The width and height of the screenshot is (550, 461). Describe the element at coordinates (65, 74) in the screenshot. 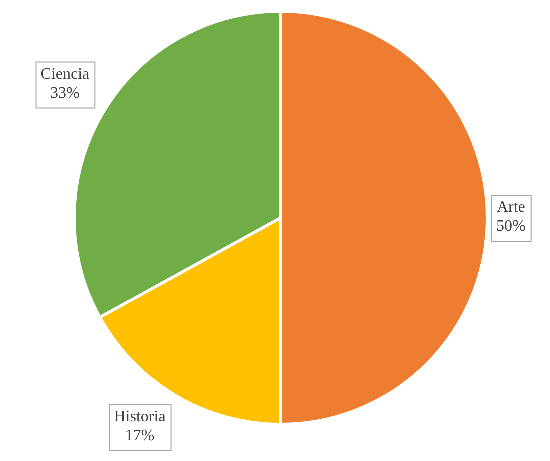

I see `slice-label: Ciencia` at that location.